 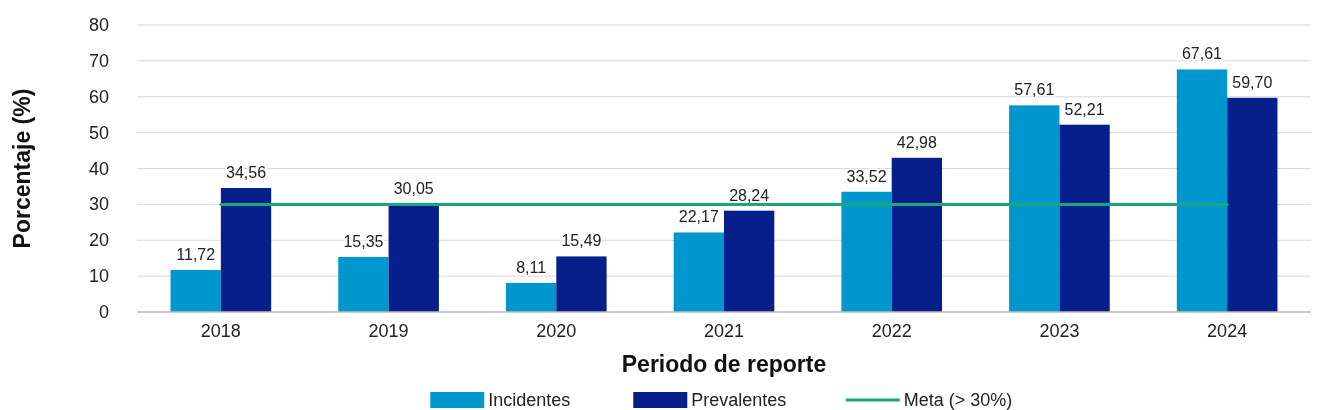 What do you see at coordinates (1059, 331) in the screenshot?
I see `x-tick-label: 2023` at bounding box center [1059, 331].